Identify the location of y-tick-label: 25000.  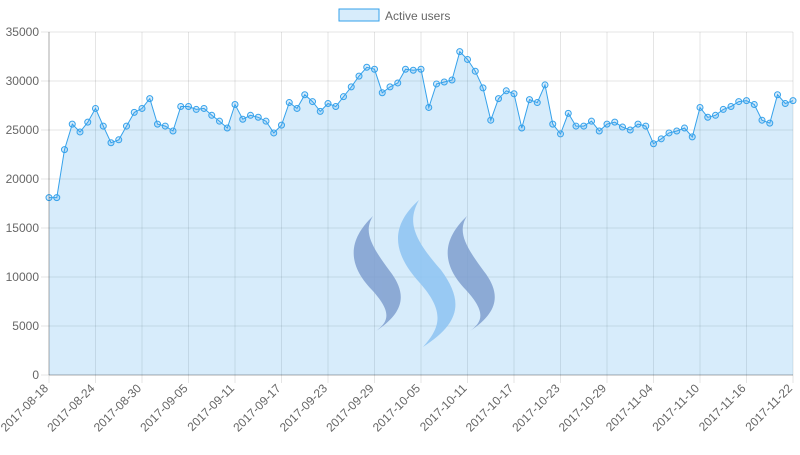
(23, 130).